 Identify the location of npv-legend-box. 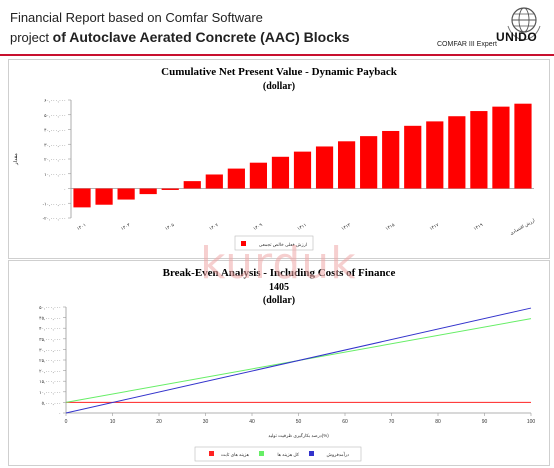
(274, 243).